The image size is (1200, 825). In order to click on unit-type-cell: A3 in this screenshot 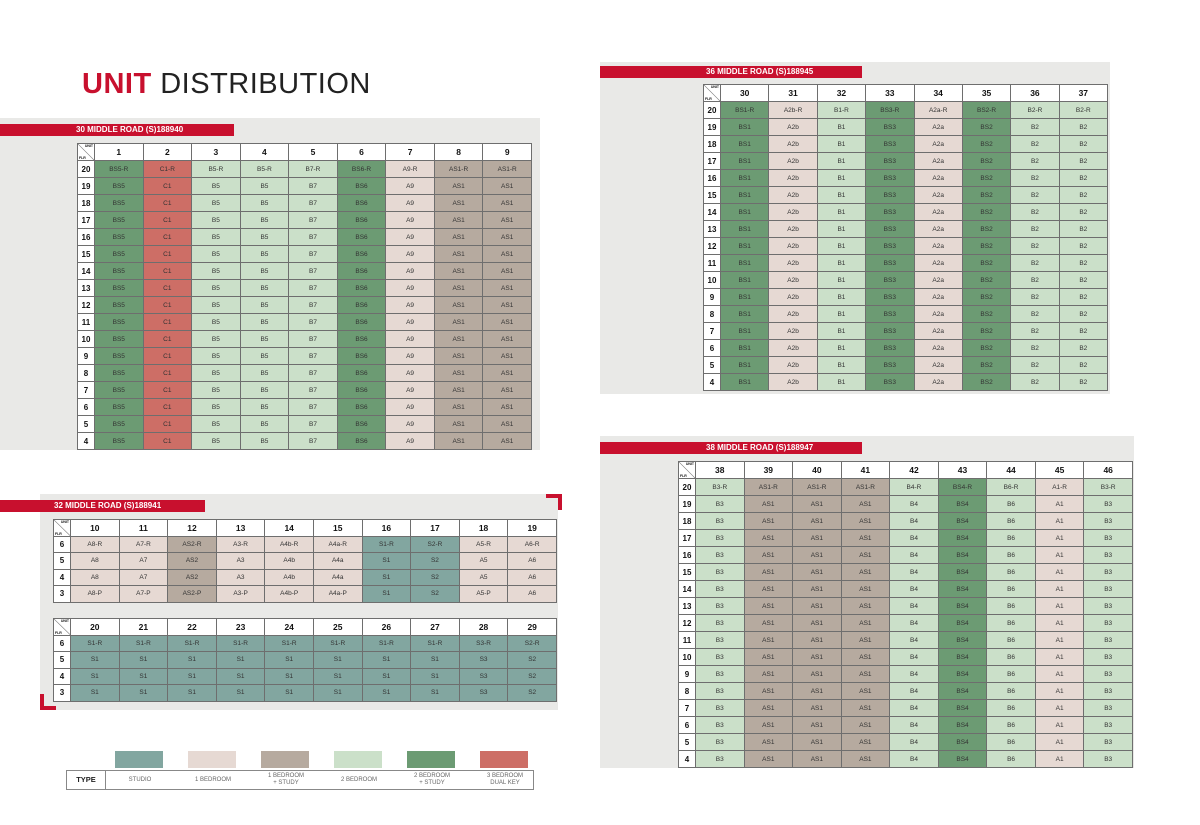, I will do `click(240, 561)`.